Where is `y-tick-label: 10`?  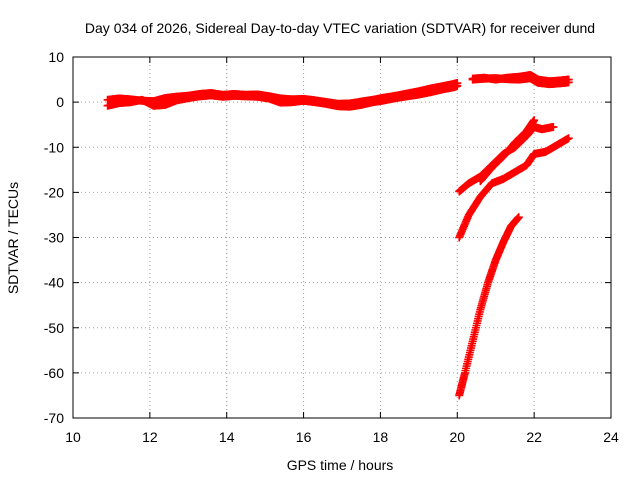 y-tick-label: 10 is located at coordinates (56, 57).